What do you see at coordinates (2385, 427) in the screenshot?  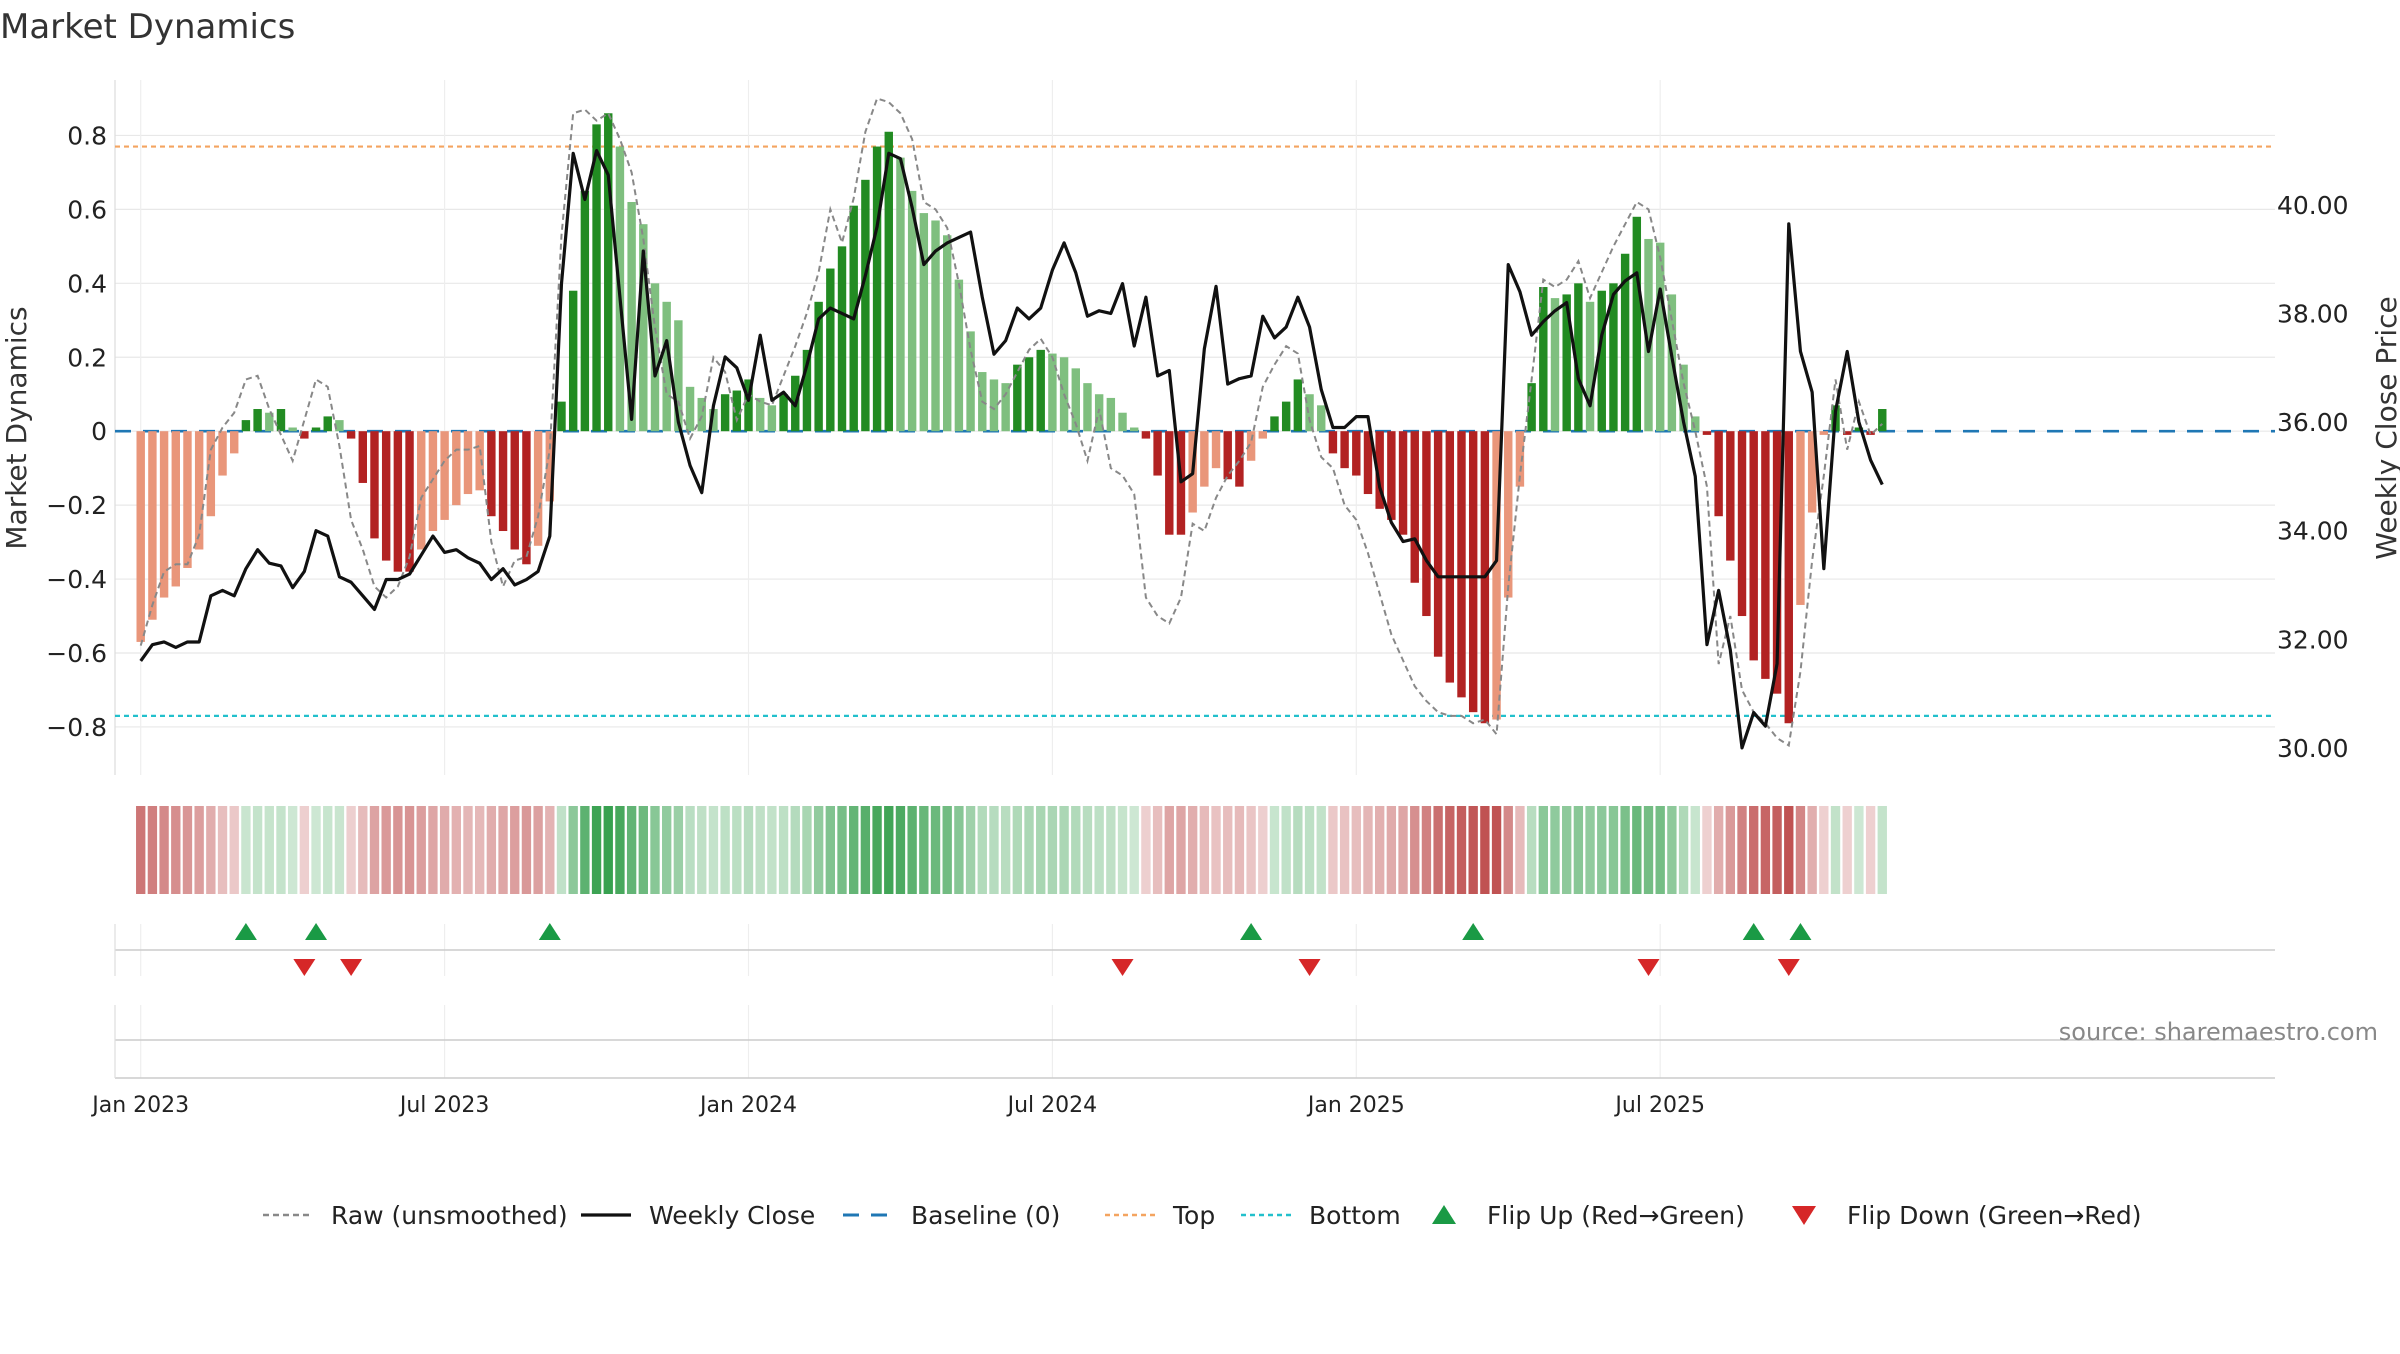 I see `y-axis-label-right: Weekly Close Price` at bounding box center [2385, 427].